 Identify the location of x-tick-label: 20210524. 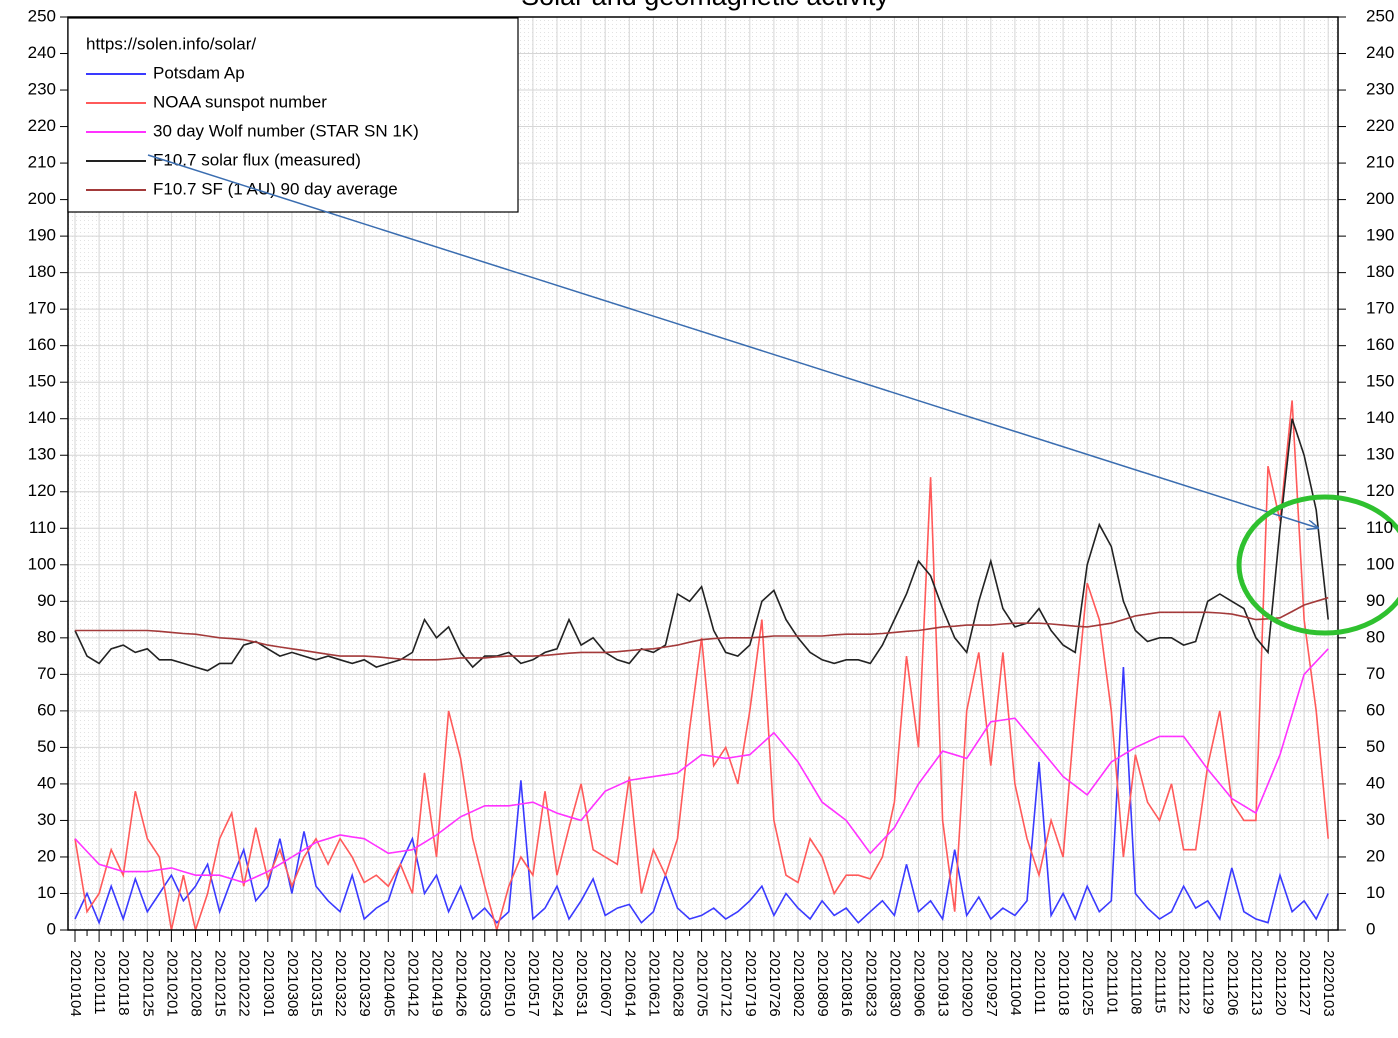
(557, 983).